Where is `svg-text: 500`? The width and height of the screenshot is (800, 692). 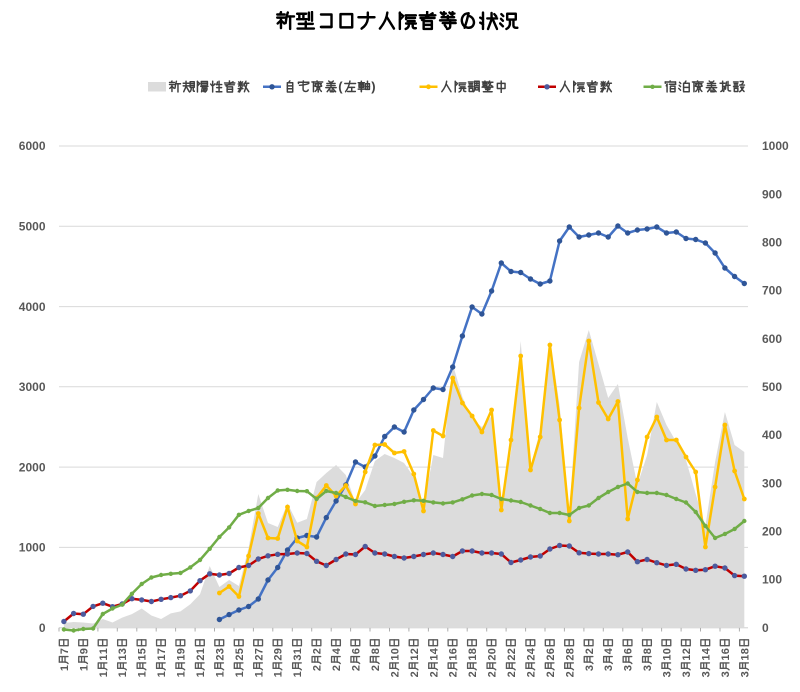
svg-text: 500 is located at coordinates (772, 387).